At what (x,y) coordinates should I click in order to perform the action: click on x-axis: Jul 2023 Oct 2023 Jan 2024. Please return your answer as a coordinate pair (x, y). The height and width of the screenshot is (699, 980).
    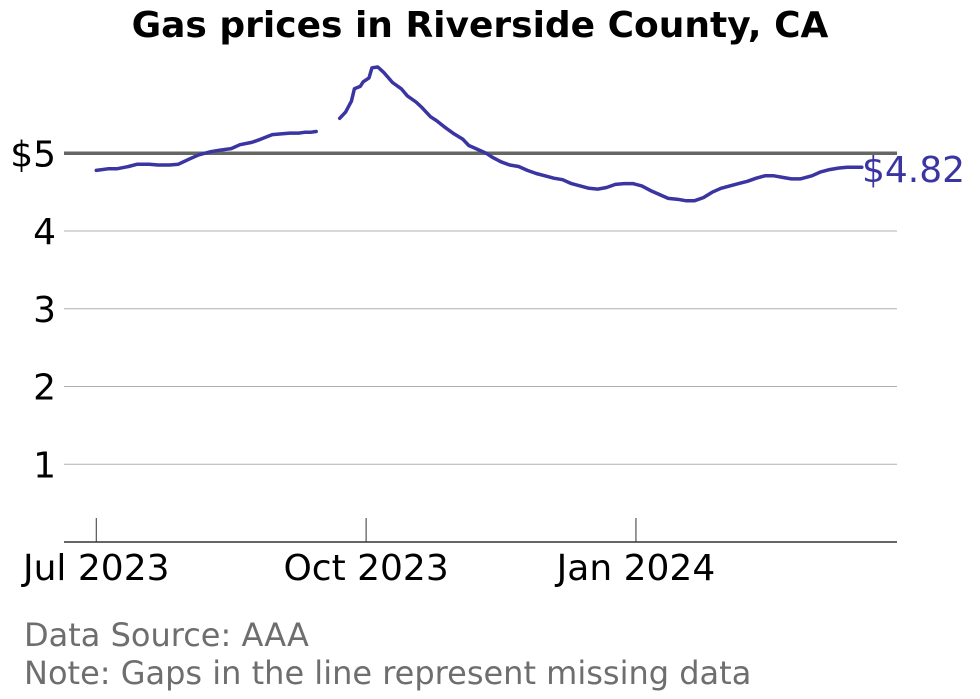
    Looking at the image, I should click on (459, 553).